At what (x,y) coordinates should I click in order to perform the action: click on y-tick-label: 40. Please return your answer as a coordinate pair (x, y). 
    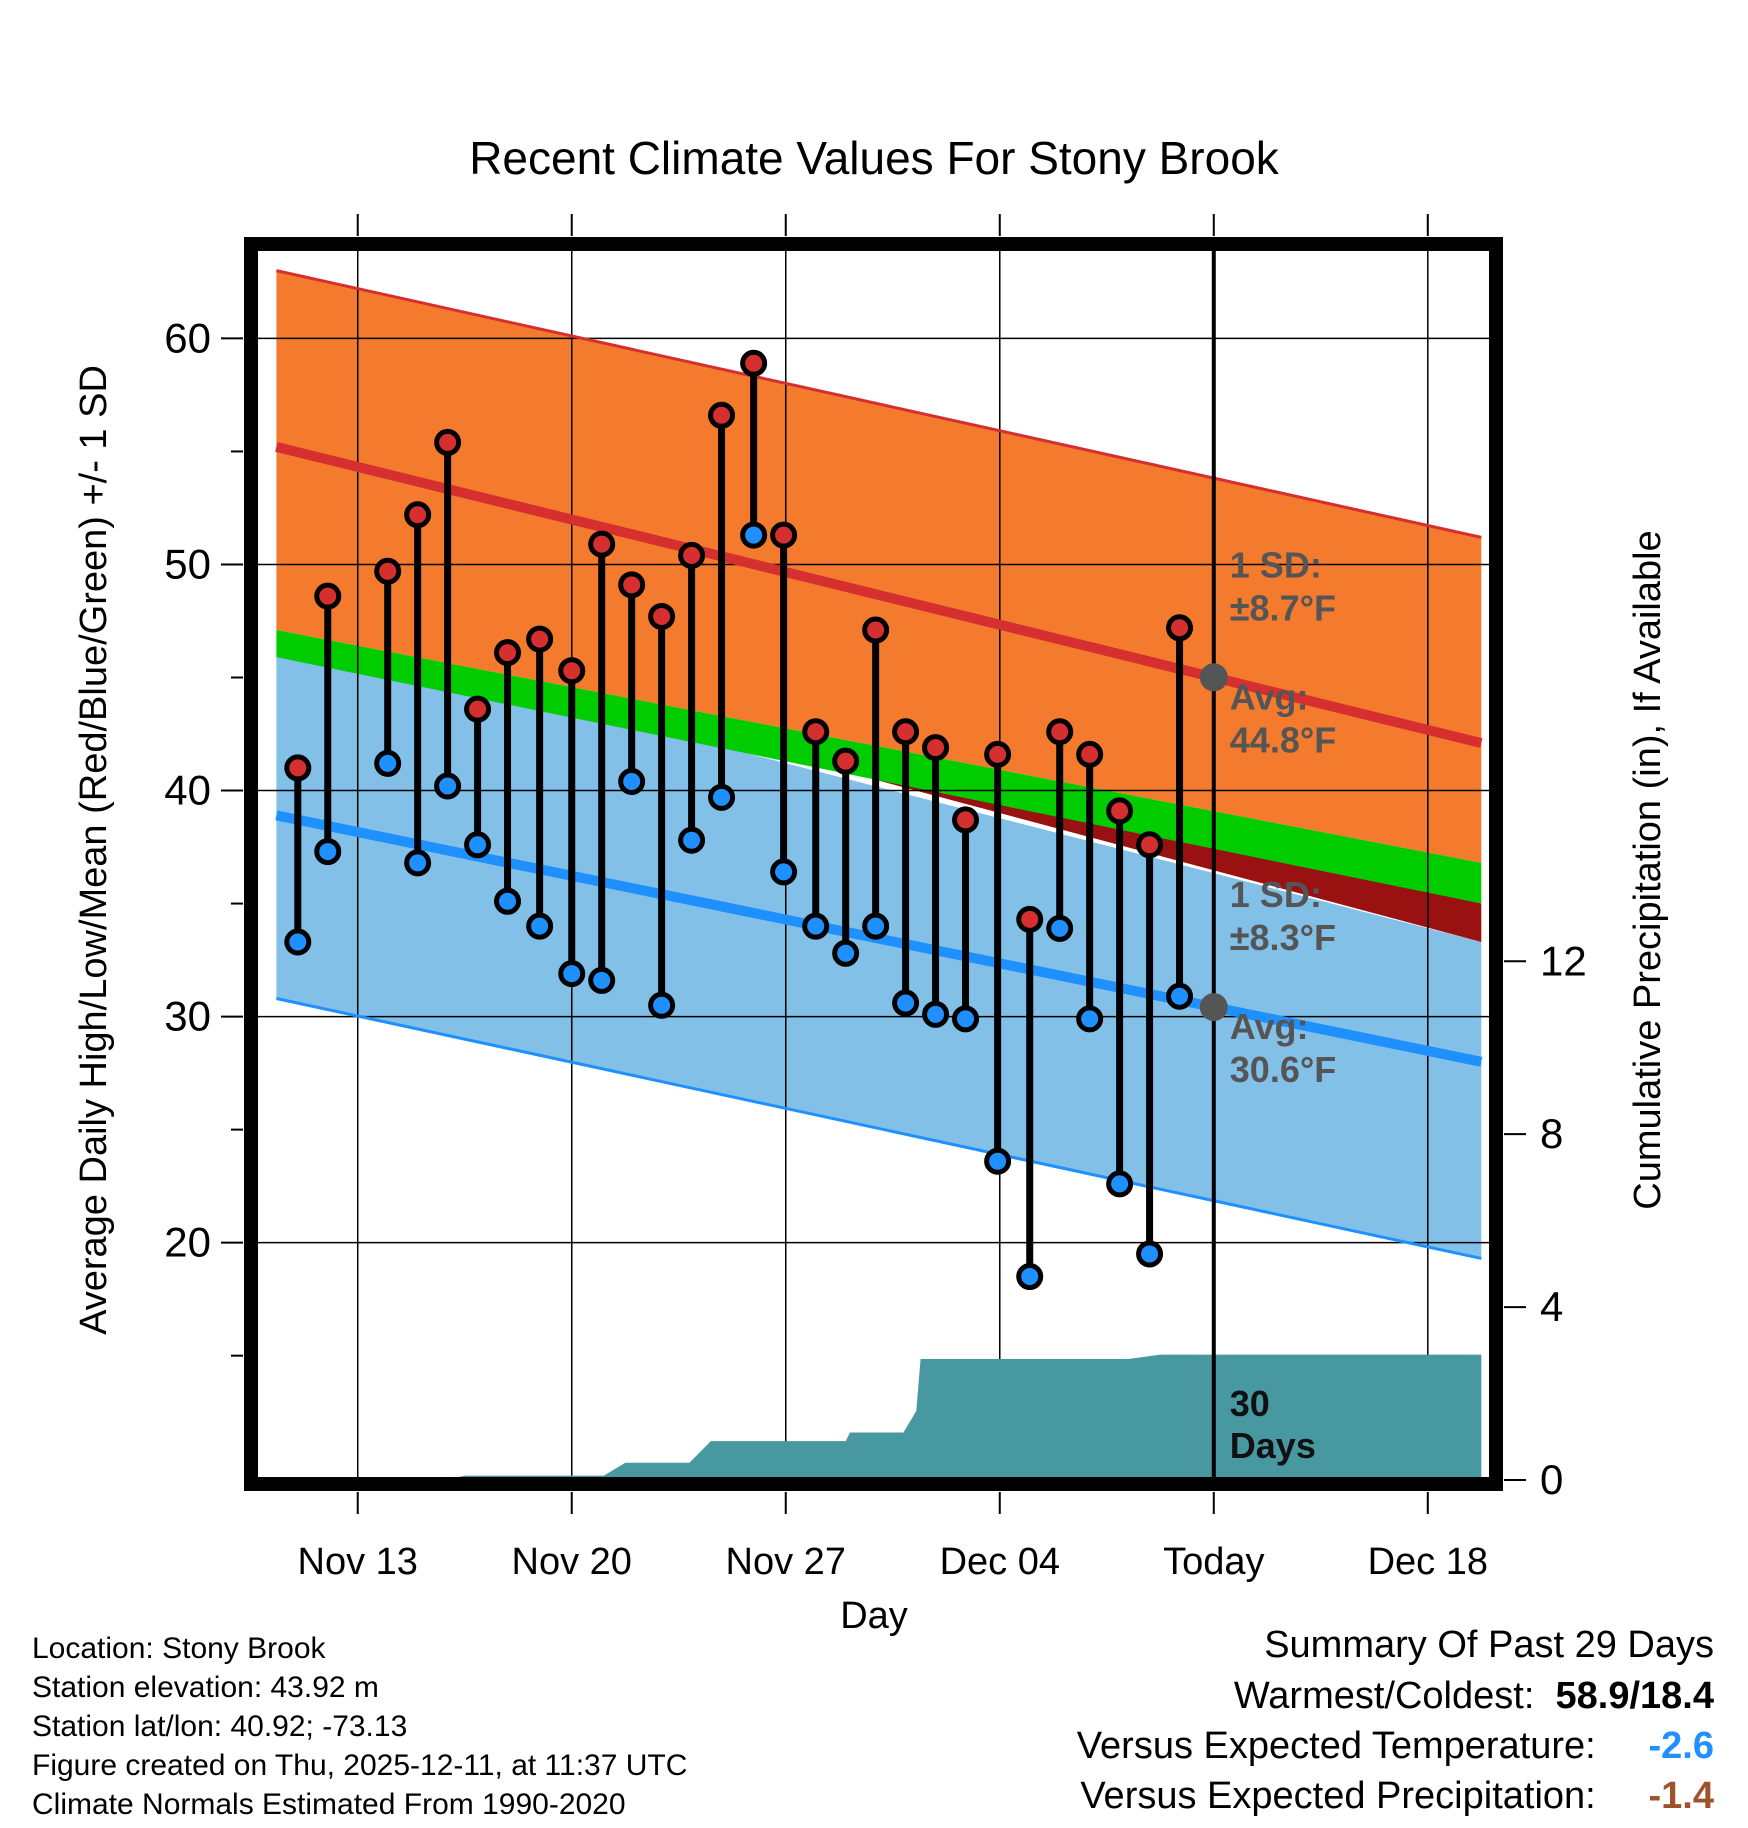
    Looking at the image, I should click on (187, 790).